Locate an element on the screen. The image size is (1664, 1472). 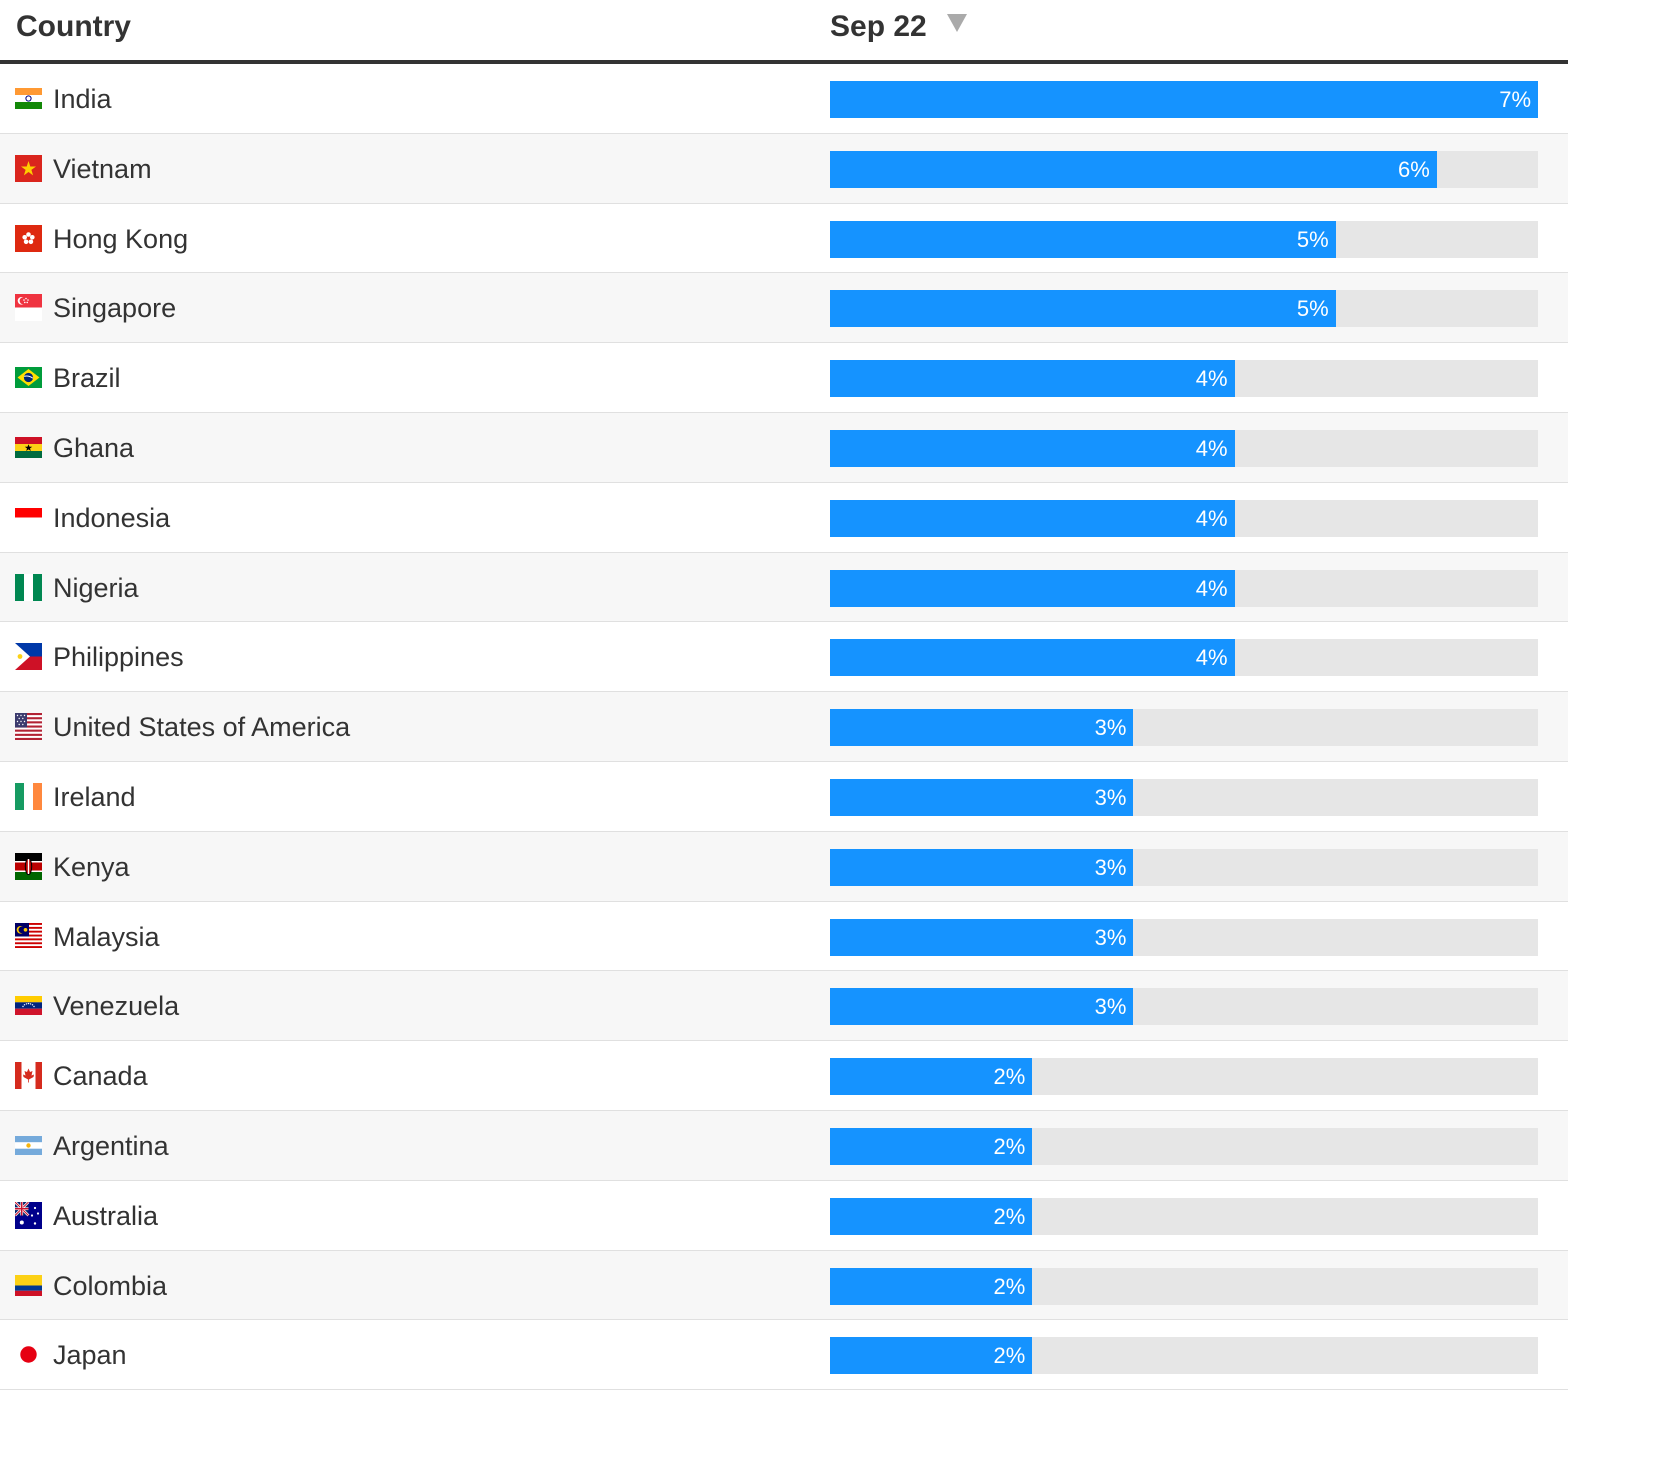
country-name: Philippines is located at coordinates (118, 657).